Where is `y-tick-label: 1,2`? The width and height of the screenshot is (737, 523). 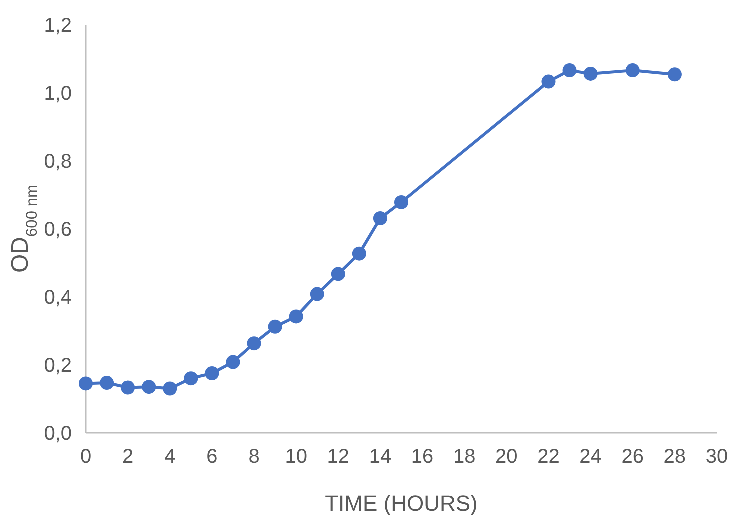 y-tick-label: 1,2 is located at coordinates (58, 26).